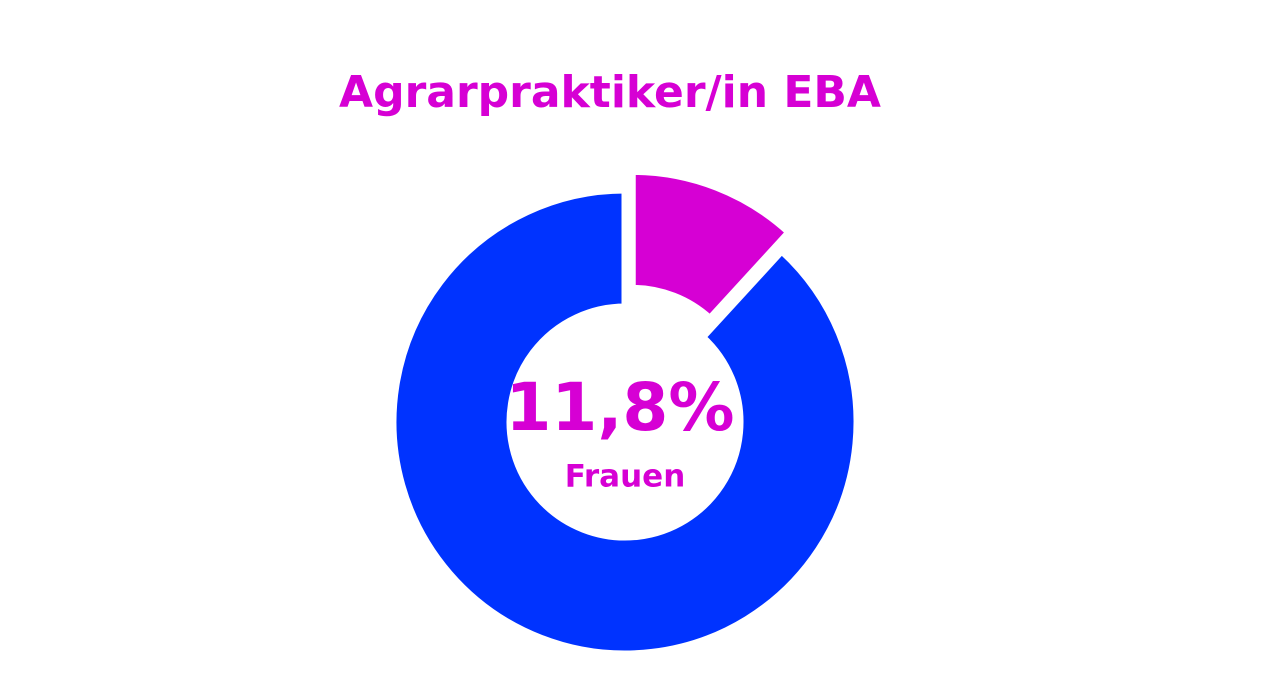  I want to click on category-label: Frauen, so click(625, 477).